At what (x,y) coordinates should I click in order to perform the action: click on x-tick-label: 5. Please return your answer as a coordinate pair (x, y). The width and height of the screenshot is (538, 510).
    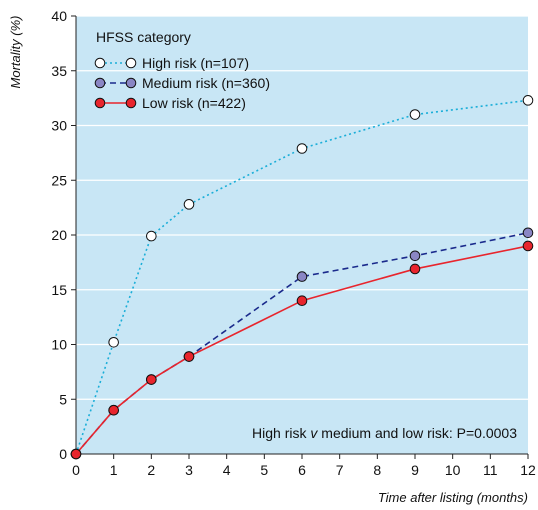
    Looking at the image, I should click on (264, 470).